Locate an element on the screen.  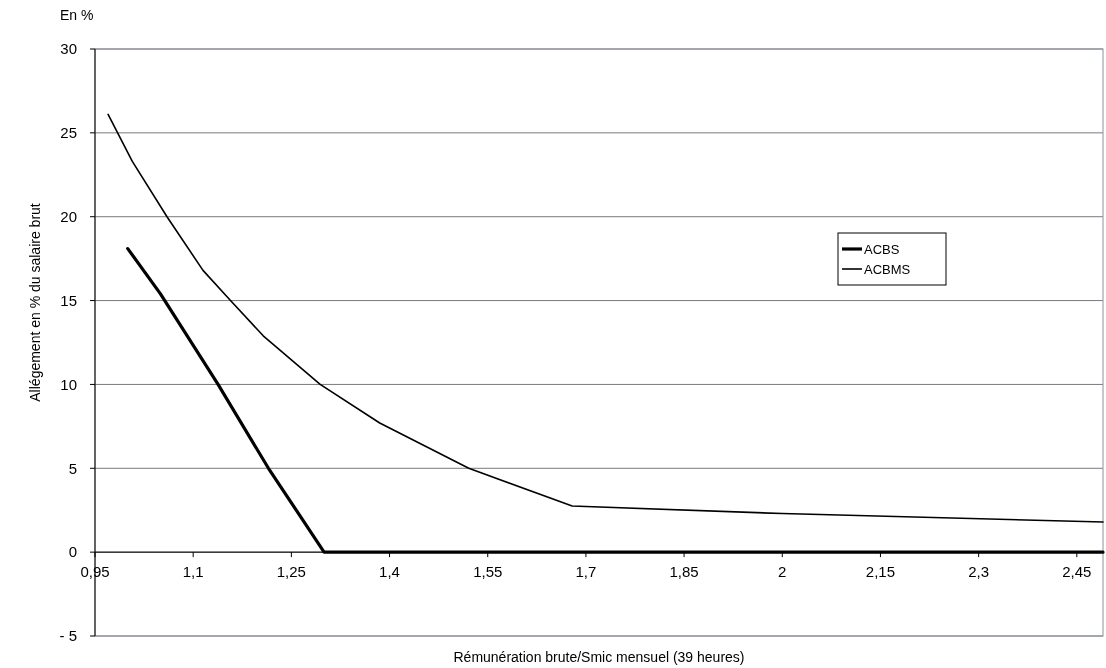
x-tick-label: 1,55 is located at coordinates (488, 572).